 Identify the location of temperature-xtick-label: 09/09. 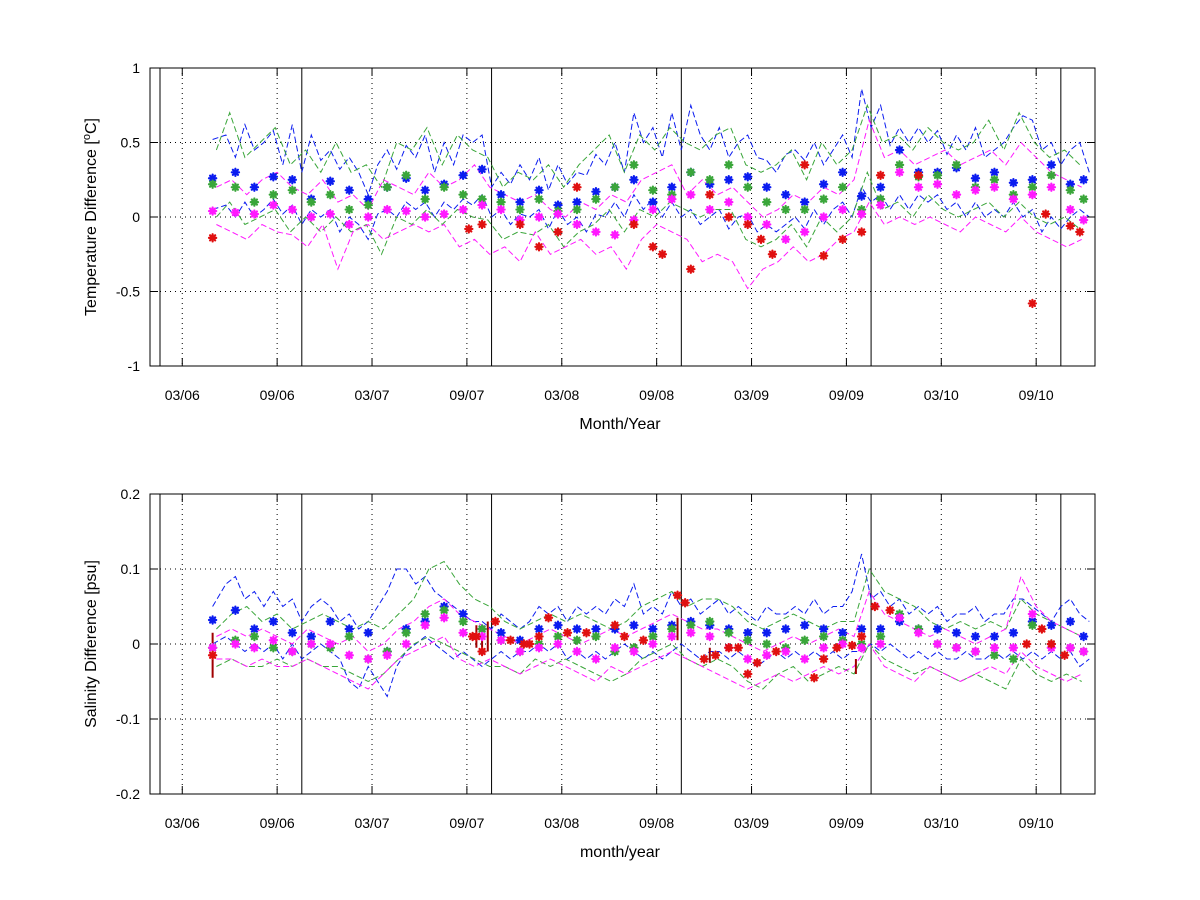
(846, 395).